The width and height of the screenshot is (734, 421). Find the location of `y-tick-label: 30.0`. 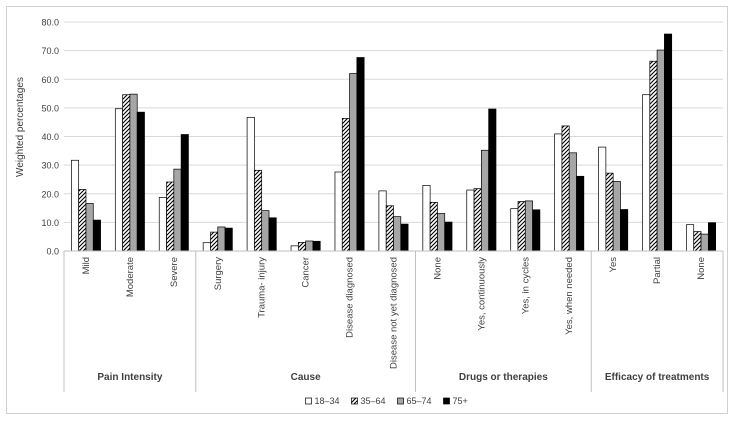

y-tick-label: 30.0 is located at coordinates (50, 166).